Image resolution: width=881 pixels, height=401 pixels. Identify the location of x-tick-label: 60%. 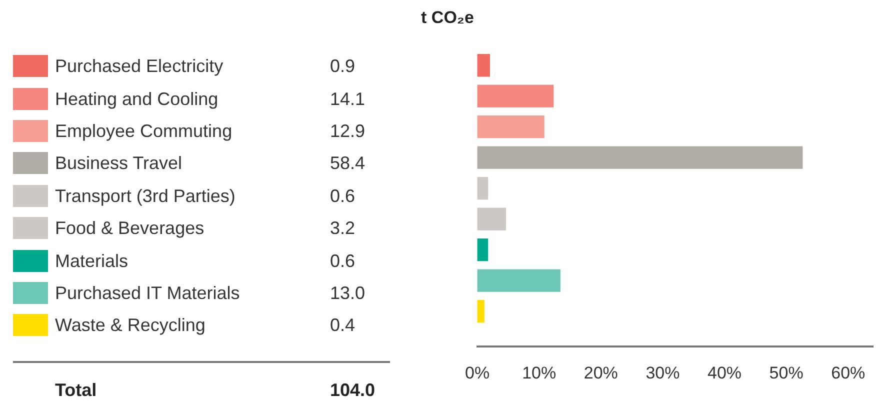
(848, 372).